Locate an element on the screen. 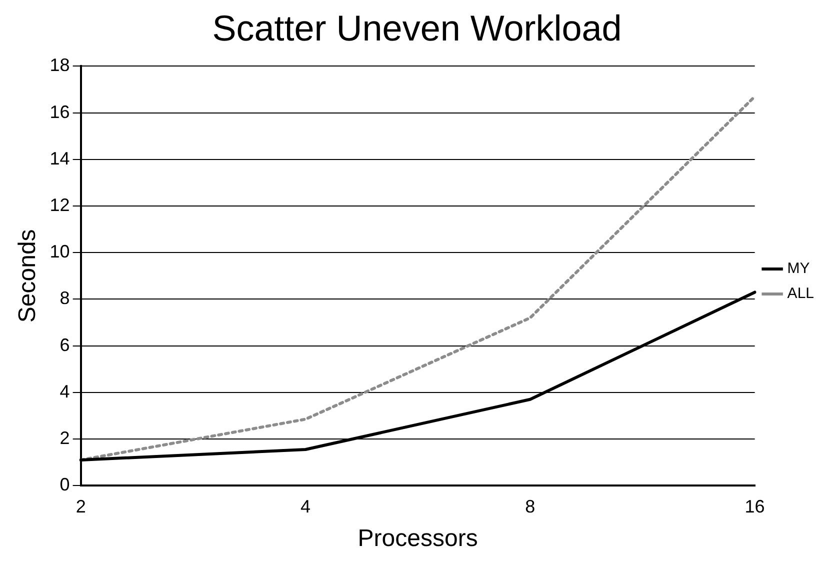 This screenshot has width=834, height=563. x-axis-title: Processors is located at coordinates (418, 538).